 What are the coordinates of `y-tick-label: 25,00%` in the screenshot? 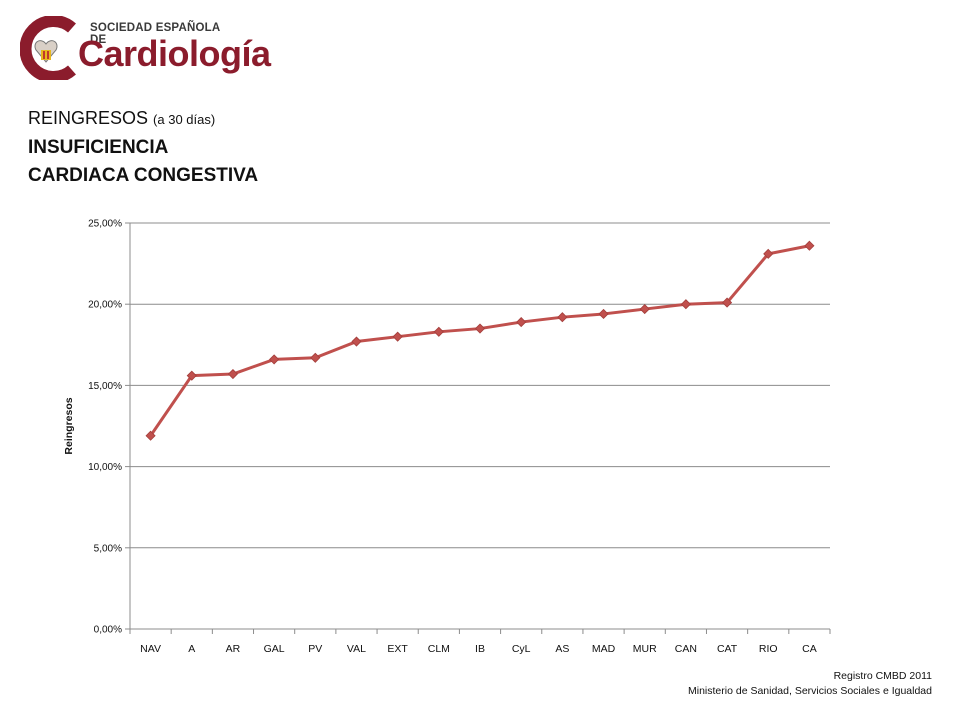 It's located at (105, 224).